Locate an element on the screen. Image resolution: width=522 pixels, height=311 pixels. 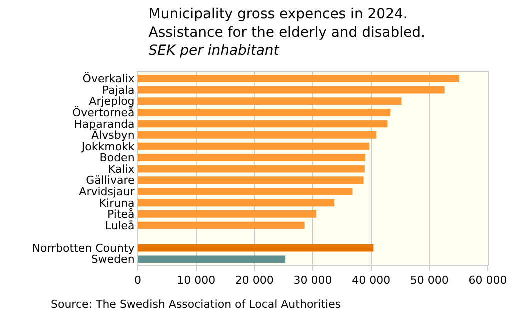
chart-subtitle: SEK per inhabitant is located at coordinates (214, 51).